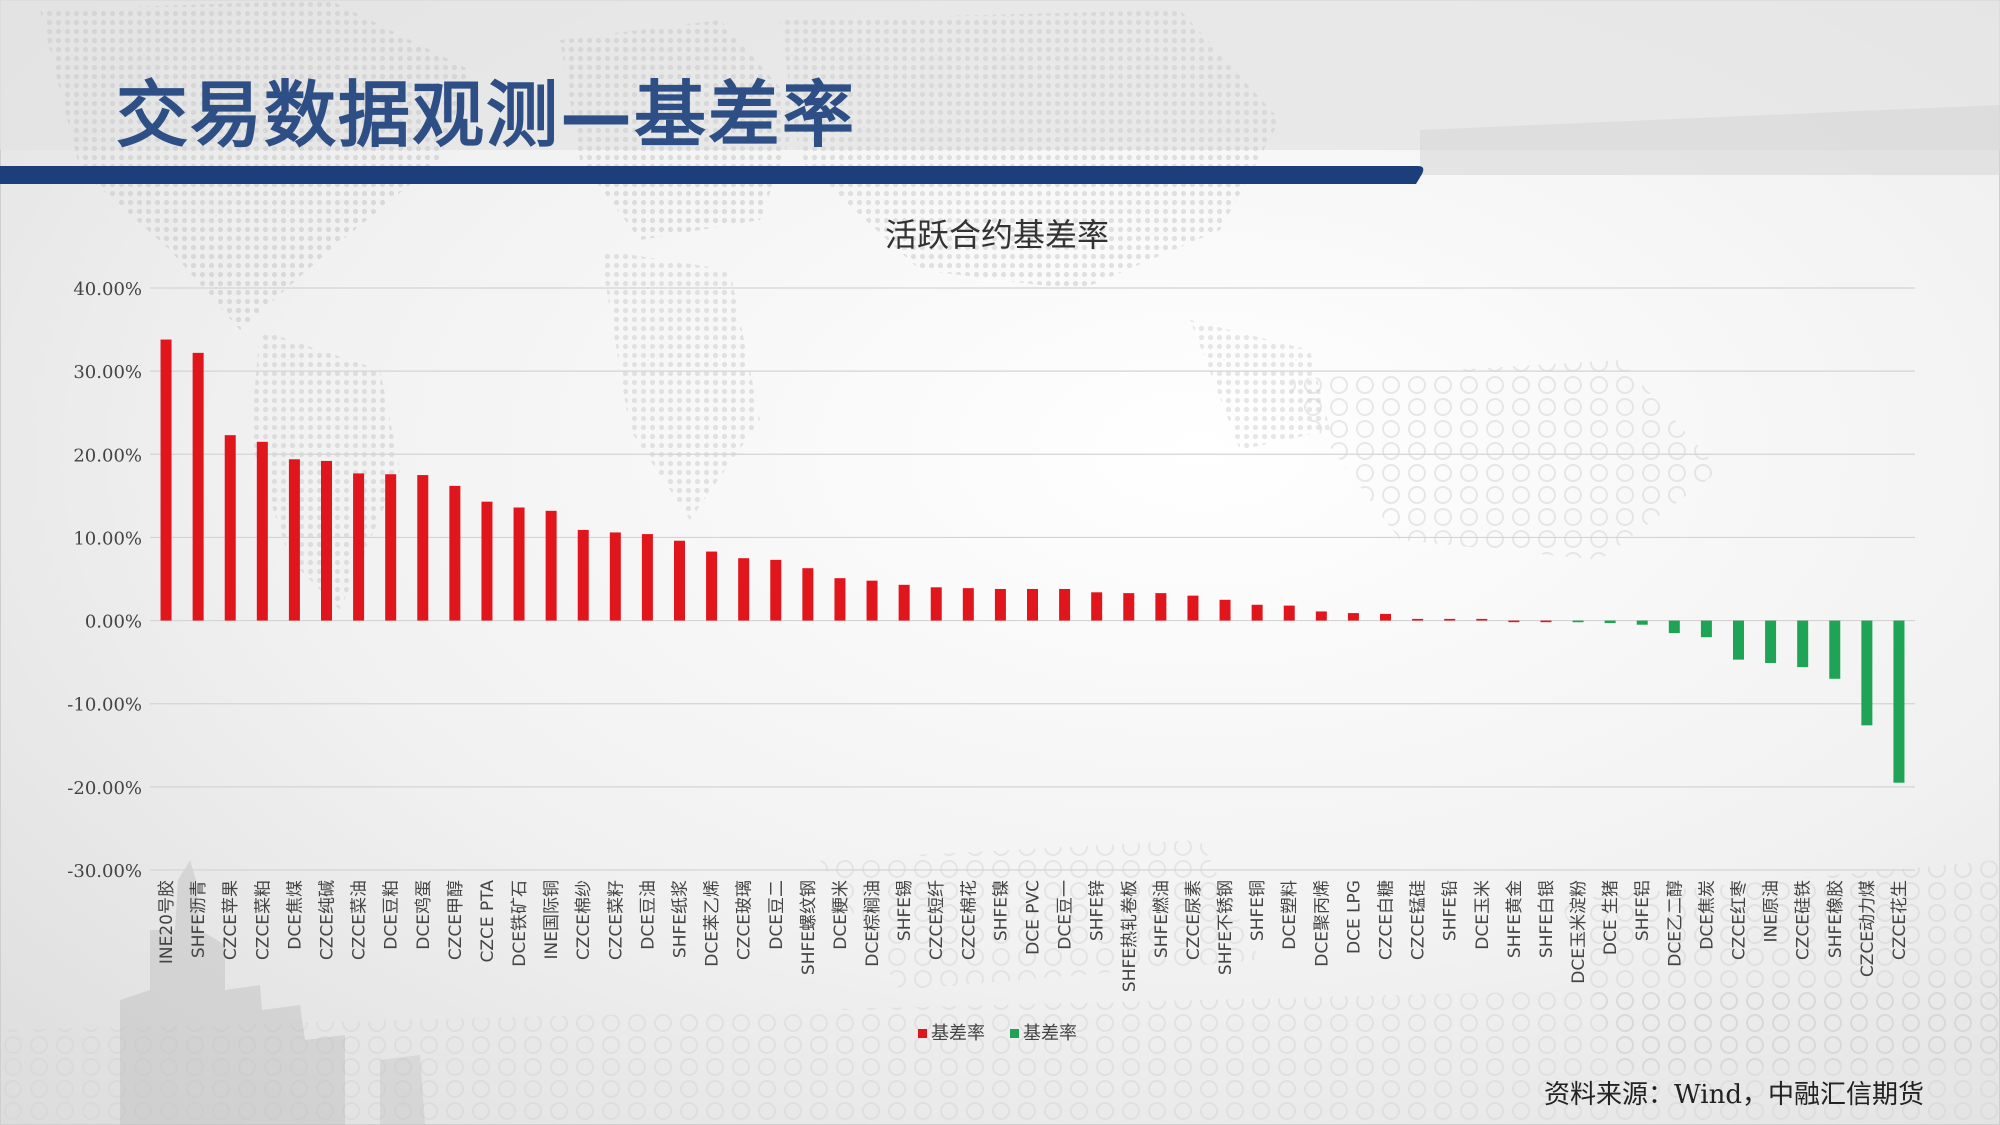 The image size is (2000, 1125). What do you see at coordinates (552, 919) in the screenshot?
I see `x-tick-label: INE国际铜` at bounding box center [552, 919].